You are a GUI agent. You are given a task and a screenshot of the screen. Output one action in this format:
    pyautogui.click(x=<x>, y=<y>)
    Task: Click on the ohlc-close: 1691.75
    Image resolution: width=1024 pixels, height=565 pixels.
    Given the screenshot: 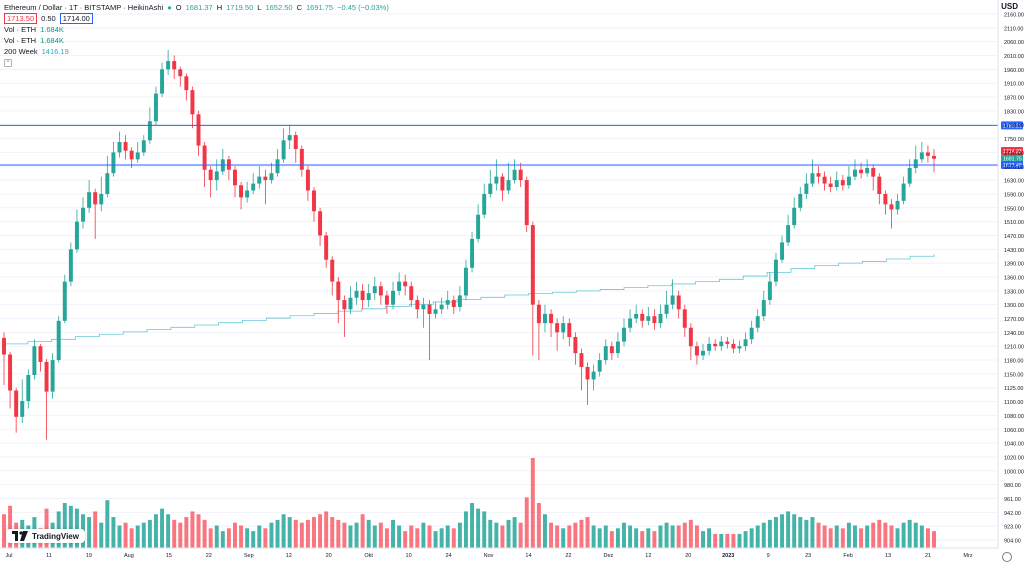 What is the action you would take?
    pyautogui.click(x=319, y=7)
    